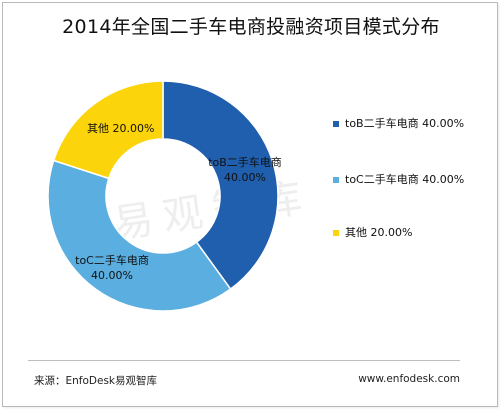 The width and height of the screenshot is (502, 411). I want to click on legend-label-2: 其他 20.00%, so click(378, 232).